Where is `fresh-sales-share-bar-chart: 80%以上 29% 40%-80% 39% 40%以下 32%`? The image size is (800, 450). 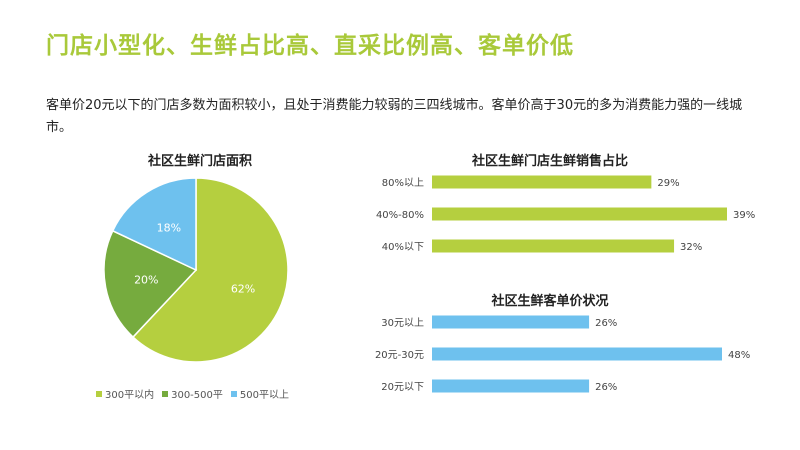 fresh-sales-share-bar-chart: 80%以上 29% 40%-80% 39% 40%以下 32% is located at coordinates (565, 214).